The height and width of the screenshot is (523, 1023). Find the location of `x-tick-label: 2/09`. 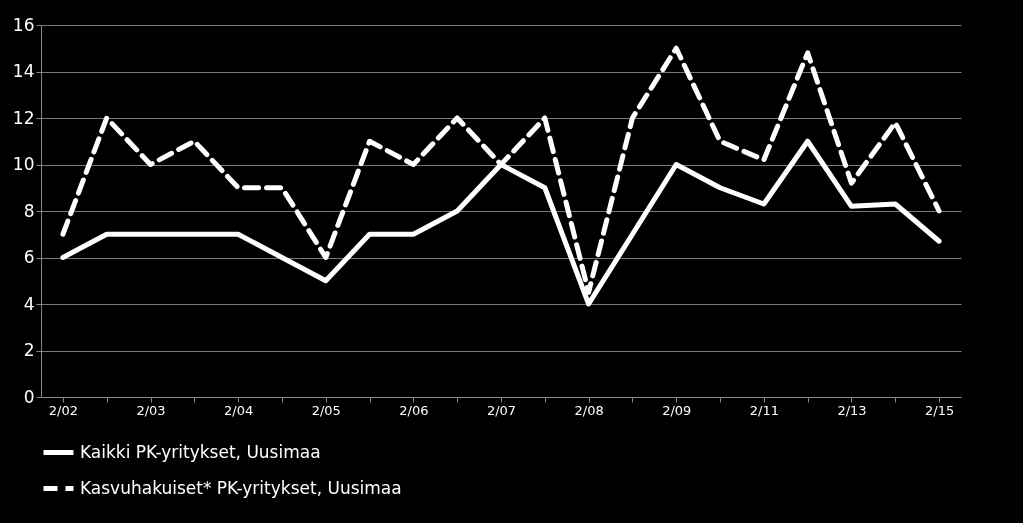

x-tick-label: 2/09 is located at coordinates (677, 410).